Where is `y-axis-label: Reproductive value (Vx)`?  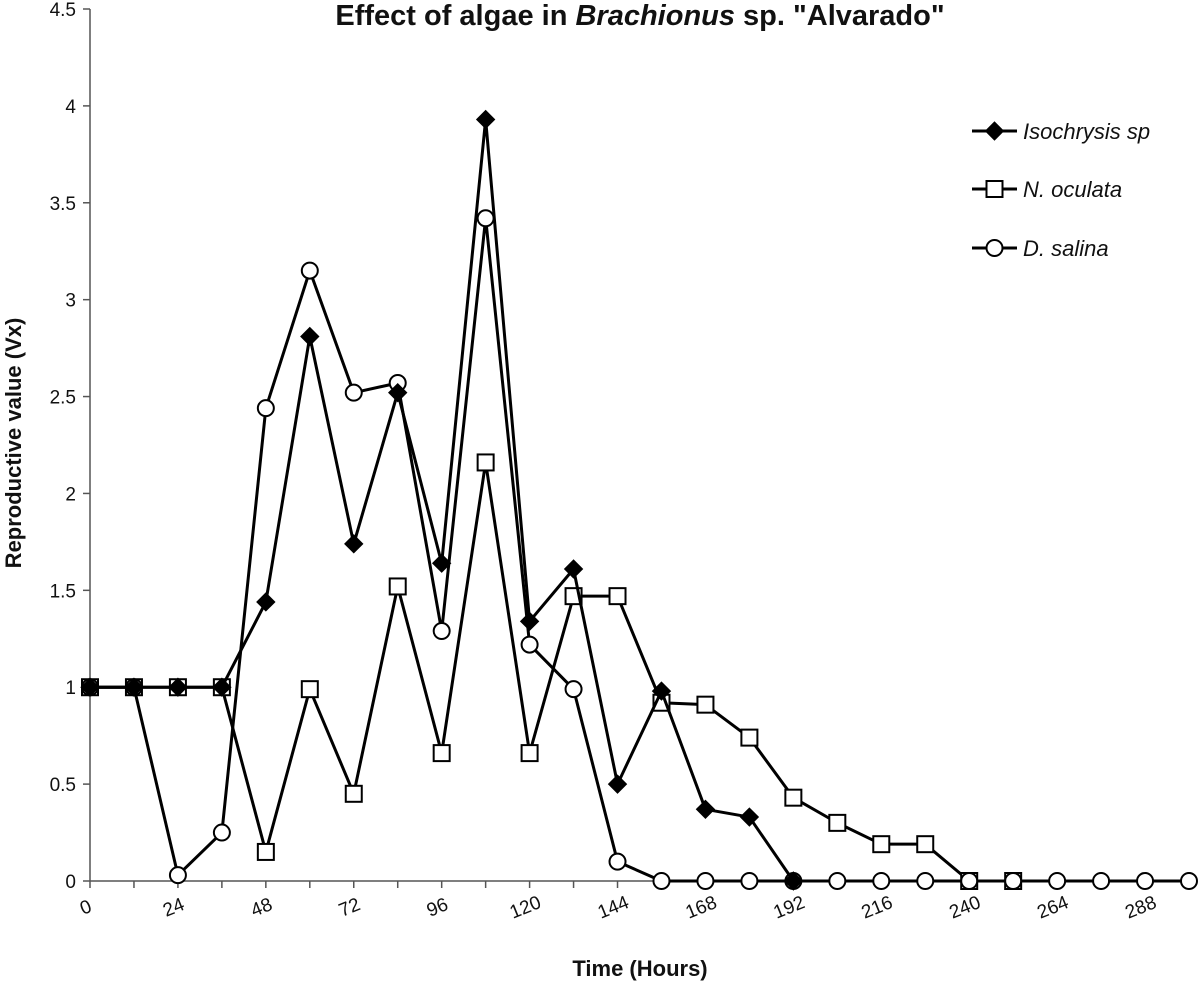 y-axis-label: Reproductive value (Vx) is located at coordinates (13, 443).